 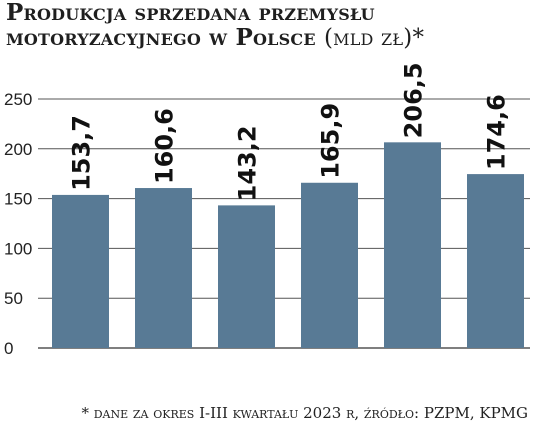 What do you see at coordinates (248, 163) in the screenshot?
I see `bar-value-label: 143,2` at bounding box center [248, 163].